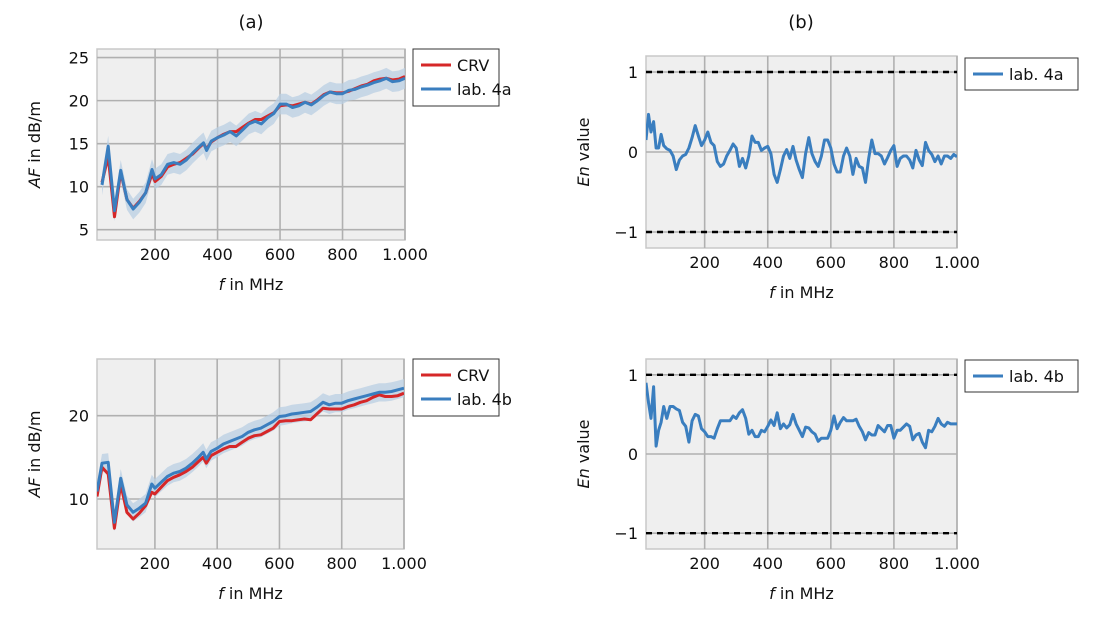 Image resolution: width=1103 pixels, height=619 pixels. I want to click on plot-area, so click(250, 454).